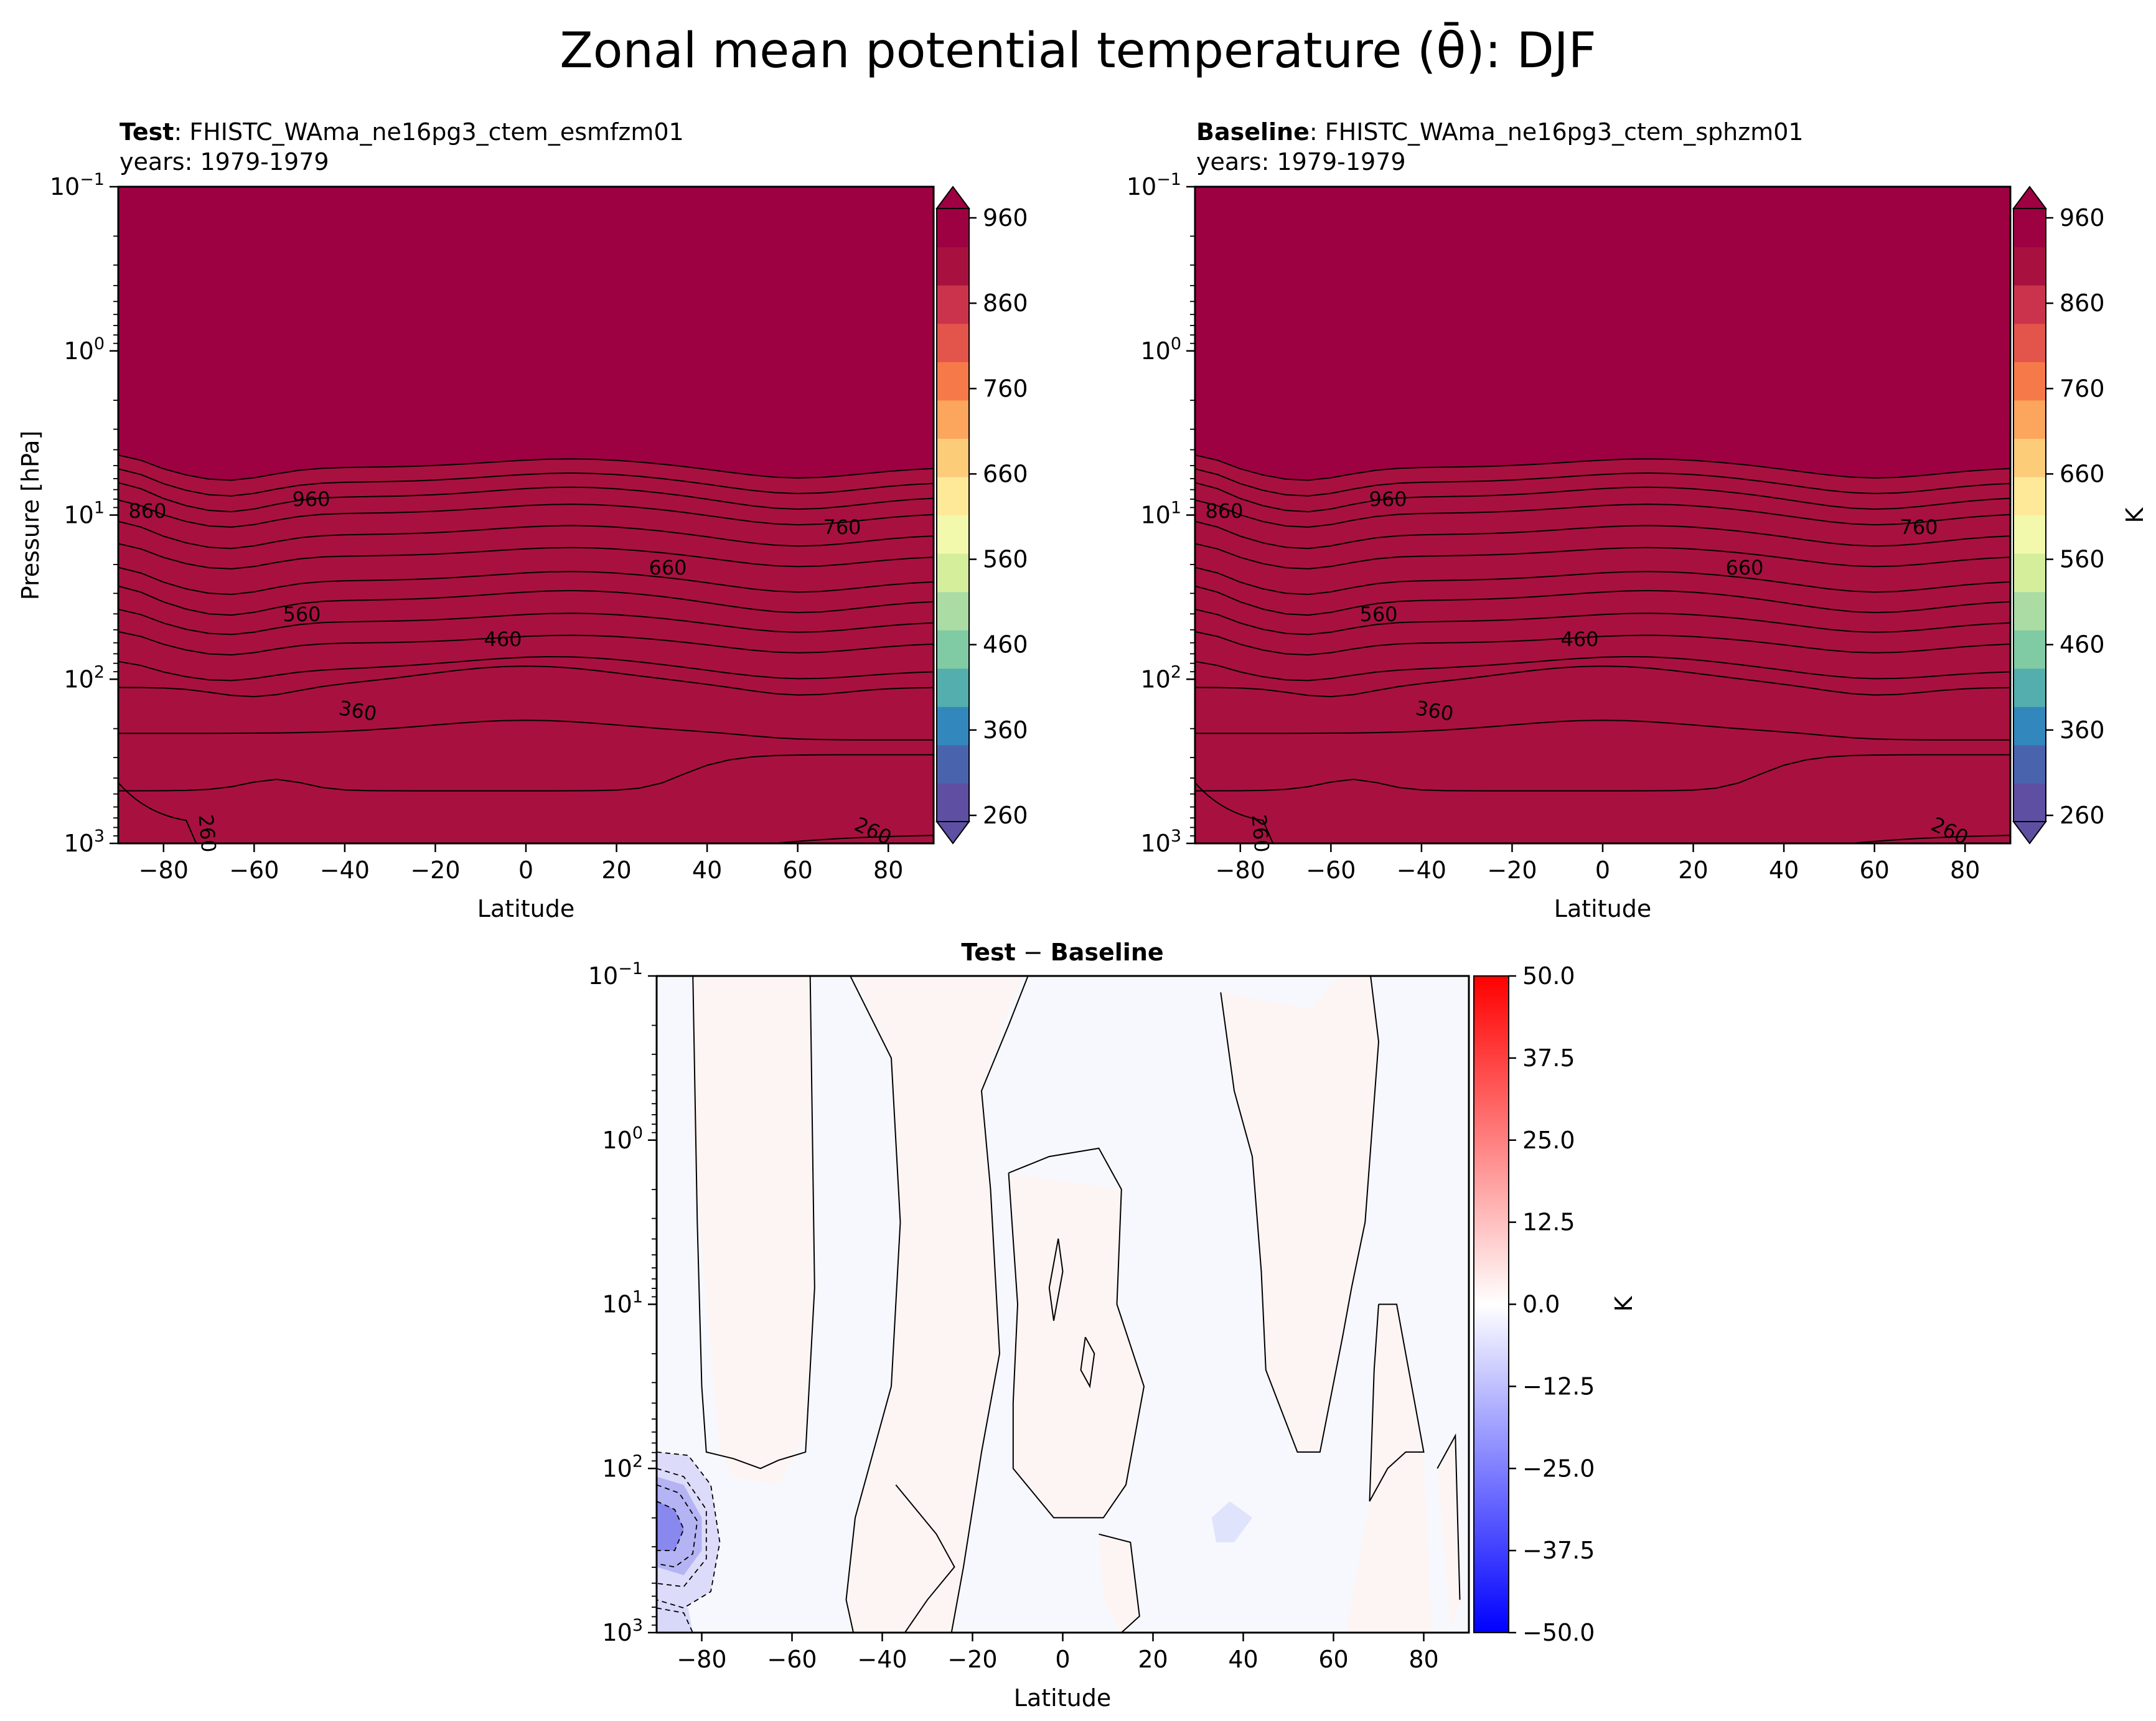 The image size is (2156, 1721). I want to click on colorbar-tick-label: 460, so click(1006, 645).